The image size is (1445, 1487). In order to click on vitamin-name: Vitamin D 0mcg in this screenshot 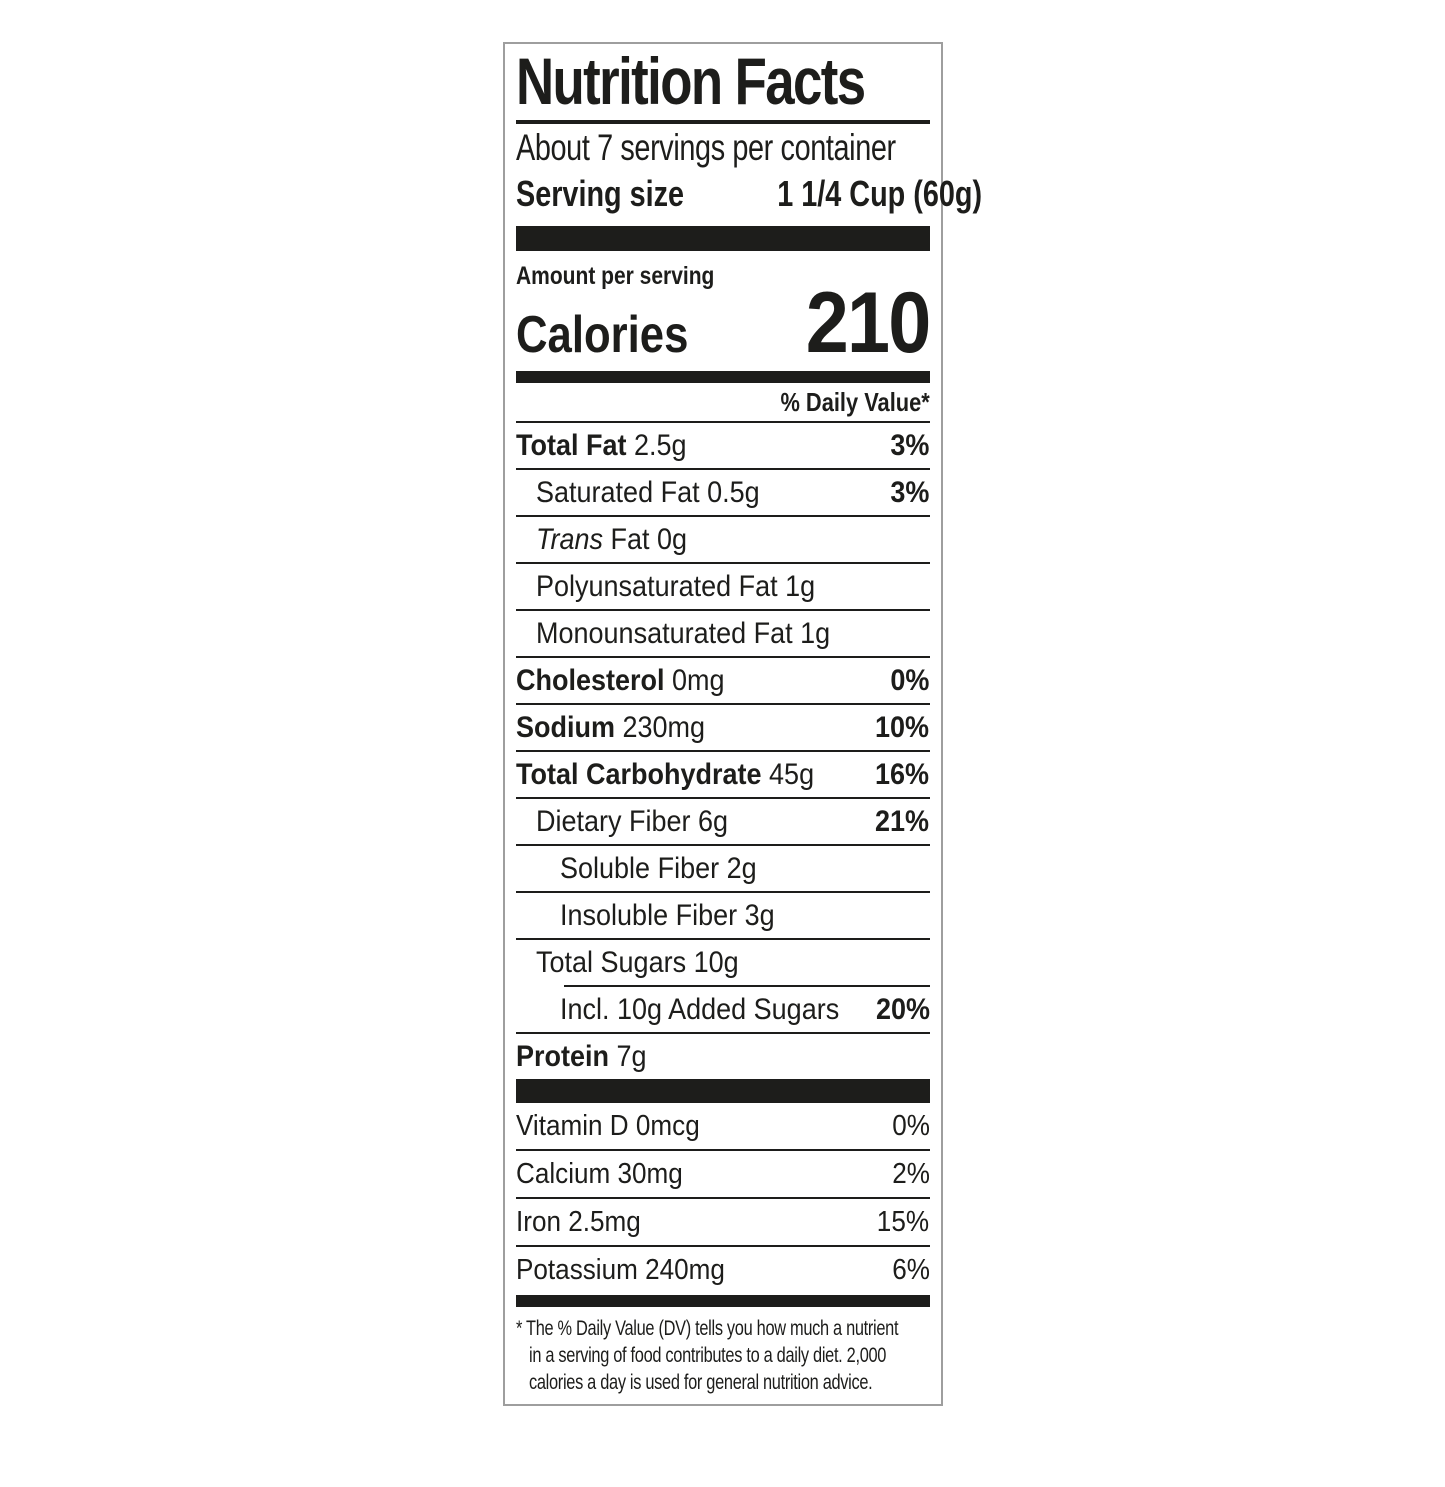, I will do `click(607, 1125)`.